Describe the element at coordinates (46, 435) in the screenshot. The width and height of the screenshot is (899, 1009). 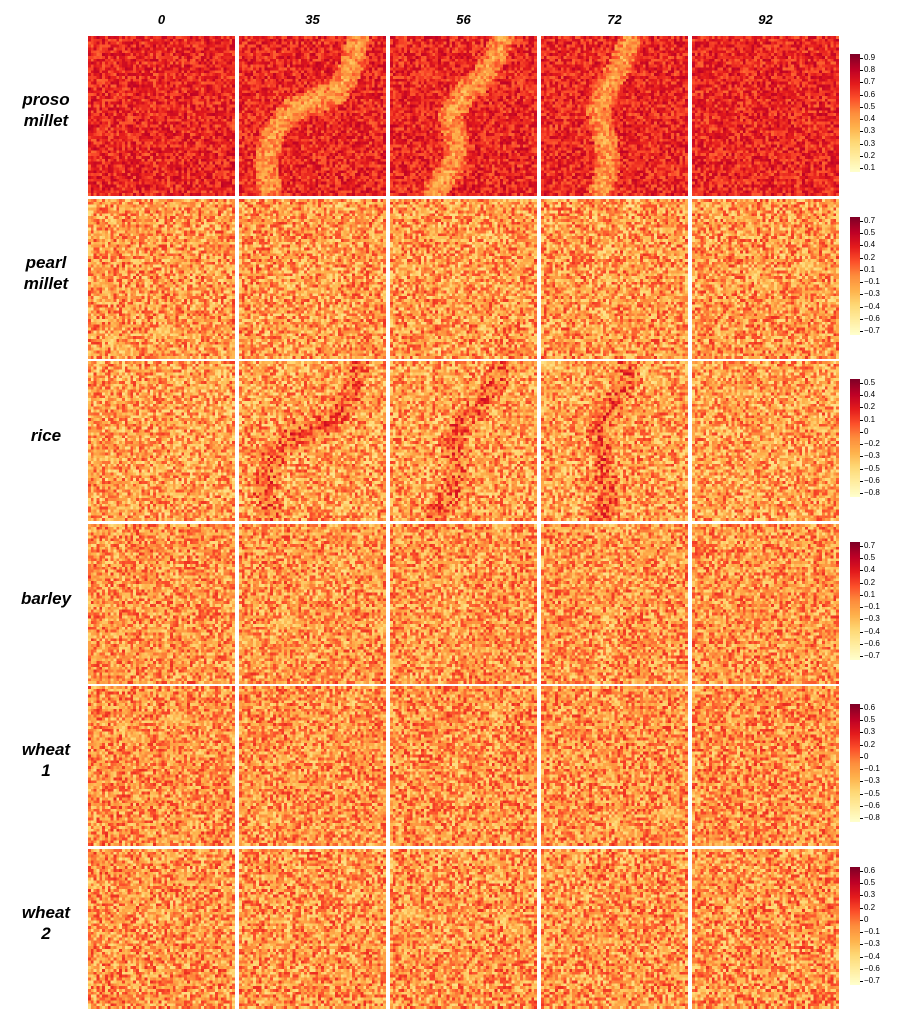
I see `row-label-line: rice` at that location.